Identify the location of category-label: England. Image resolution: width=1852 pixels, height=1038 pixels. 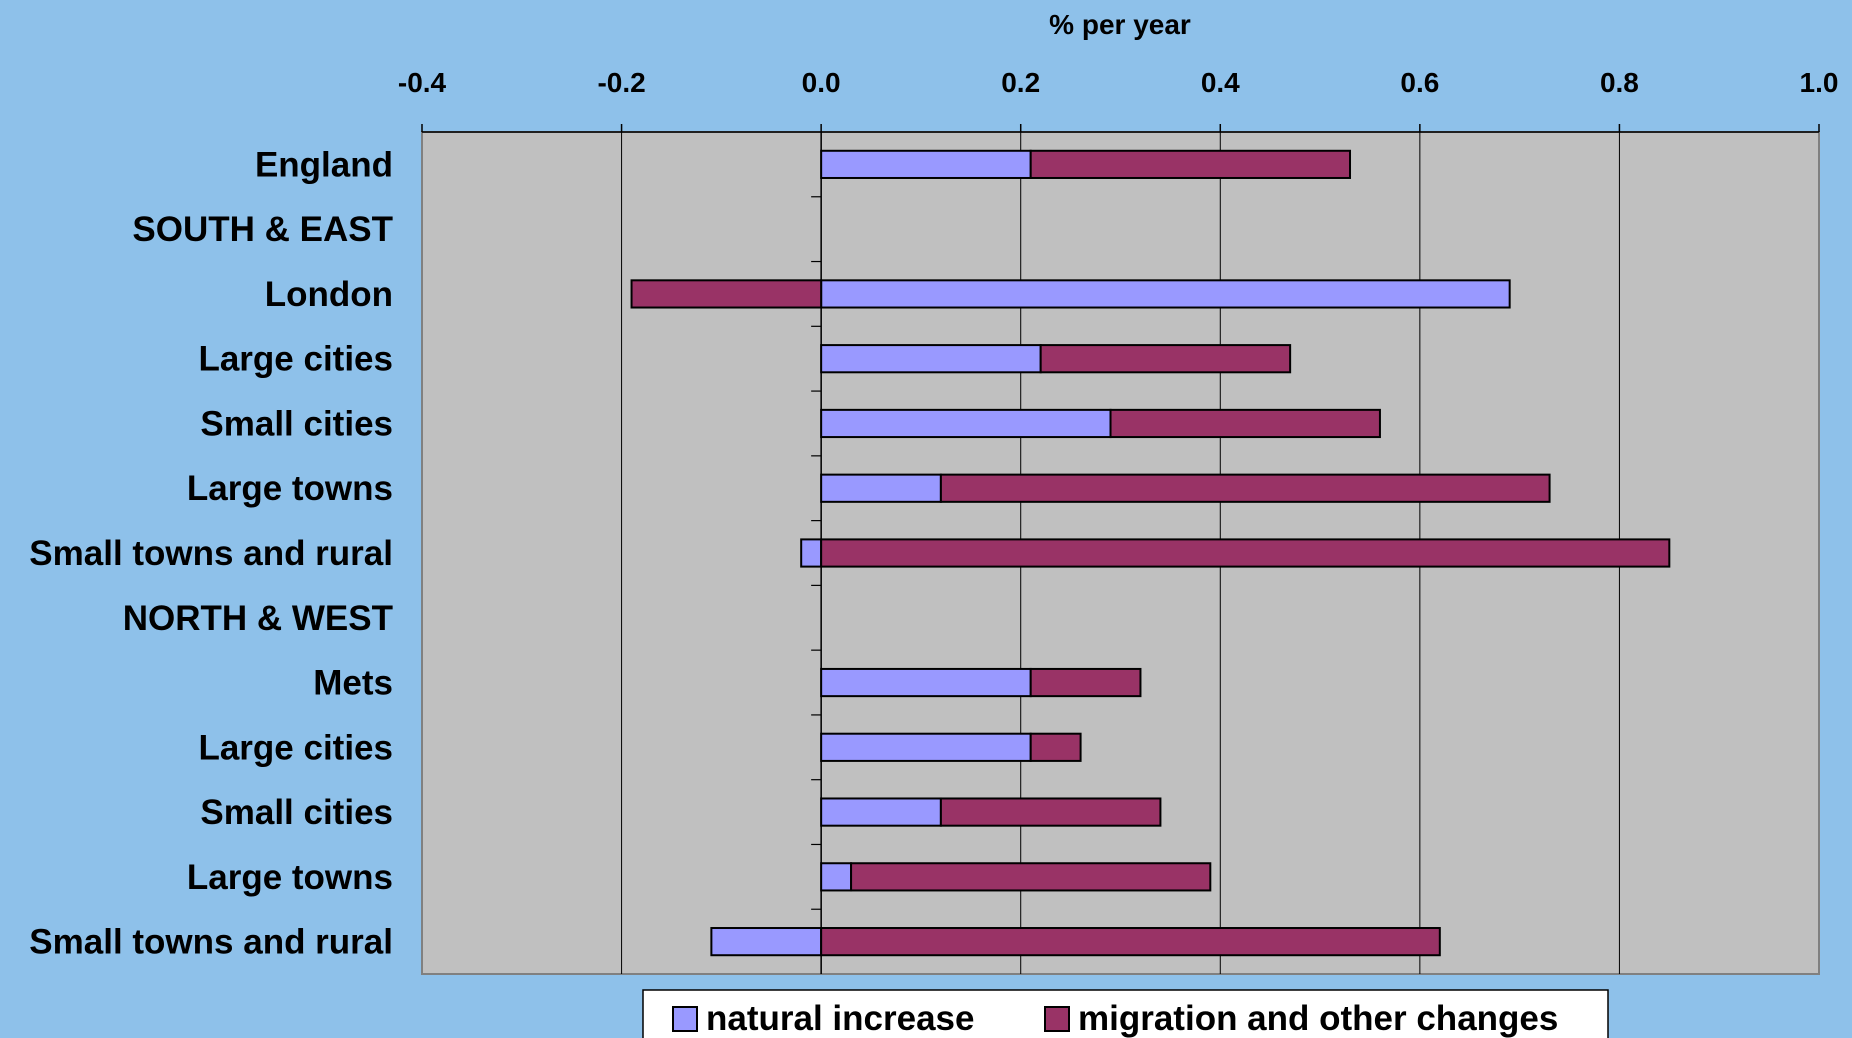
(324, 164).